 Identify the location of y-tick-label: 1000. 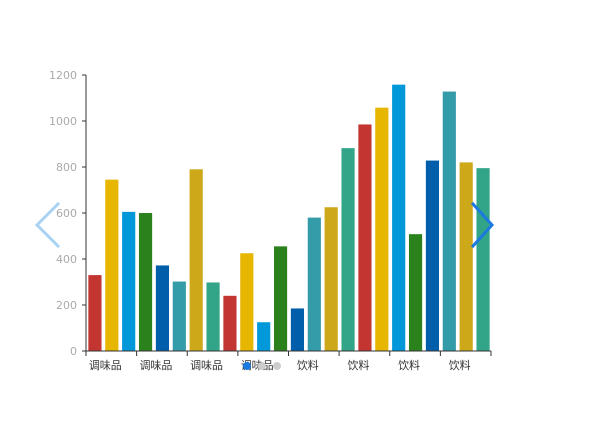
(63, 121).